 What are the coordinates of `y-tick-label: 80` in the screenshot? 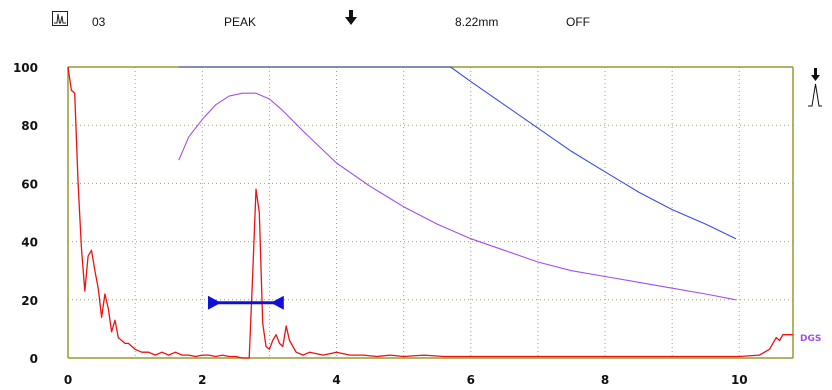 It's located at (29, 126).